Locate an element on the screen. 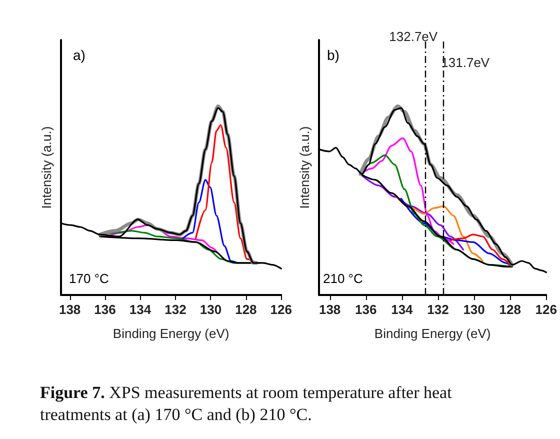  caption: Figure 7. XPS measurements at room temperature after heat treatments at (a) 170 °C and (b) 210 °C. is located at coordinates (246, 404).